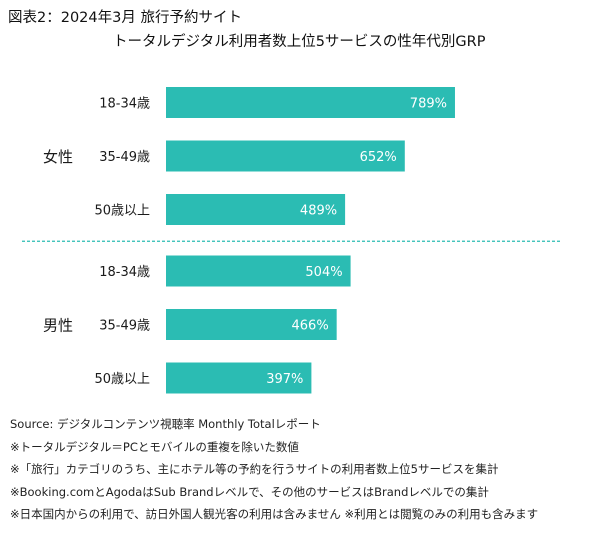 The height and width of the screenshot is (535, 595). I want to click on bar-value-label: 789%, so click(428, 104).